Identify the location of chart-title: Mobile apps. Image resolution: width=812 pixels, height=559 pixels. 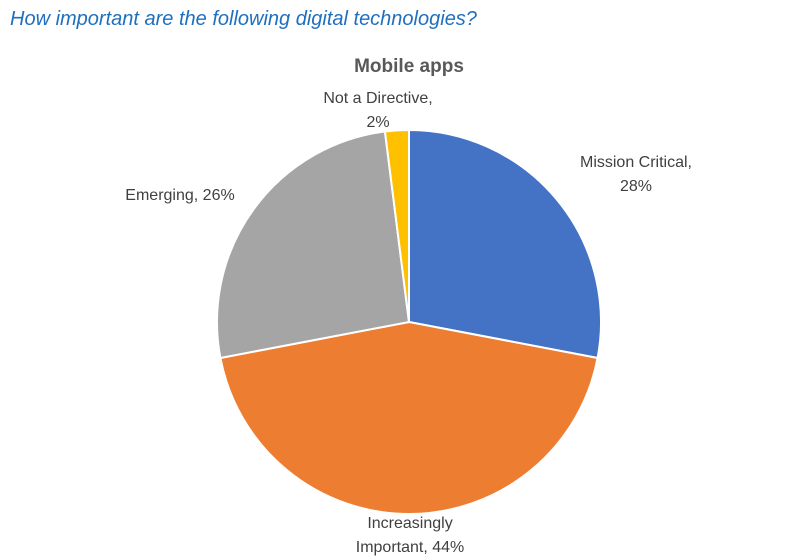
(409, 66).